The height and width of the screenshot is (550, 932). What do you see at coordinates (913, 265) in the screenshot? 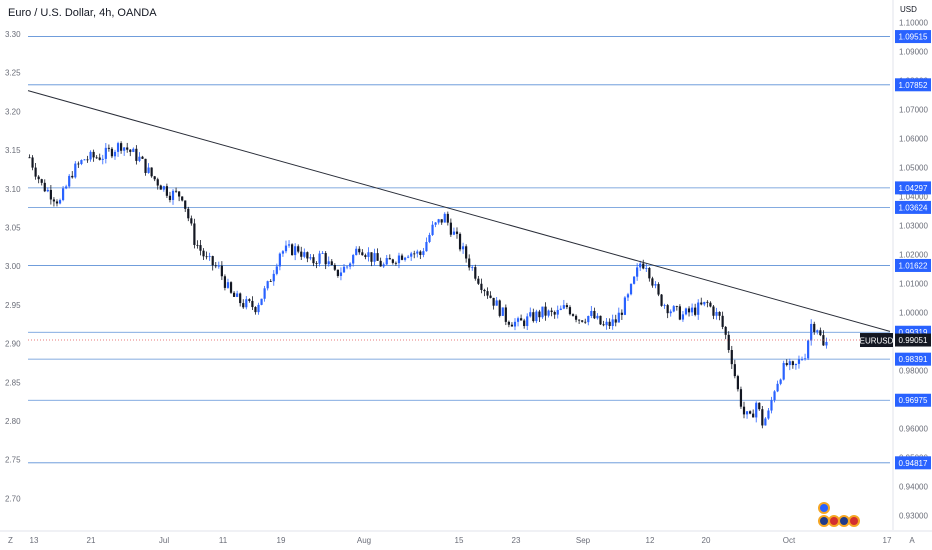
I see `level-price-label: 1.01622` at bounding box center [913, 265].